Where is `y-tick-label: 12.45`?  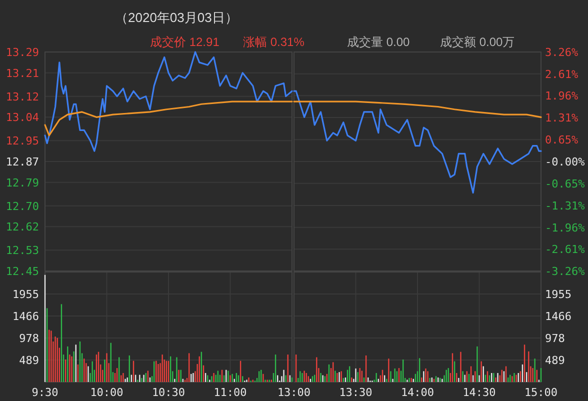
y-tick-label: 12.45 is located at coordinates (22, 271).